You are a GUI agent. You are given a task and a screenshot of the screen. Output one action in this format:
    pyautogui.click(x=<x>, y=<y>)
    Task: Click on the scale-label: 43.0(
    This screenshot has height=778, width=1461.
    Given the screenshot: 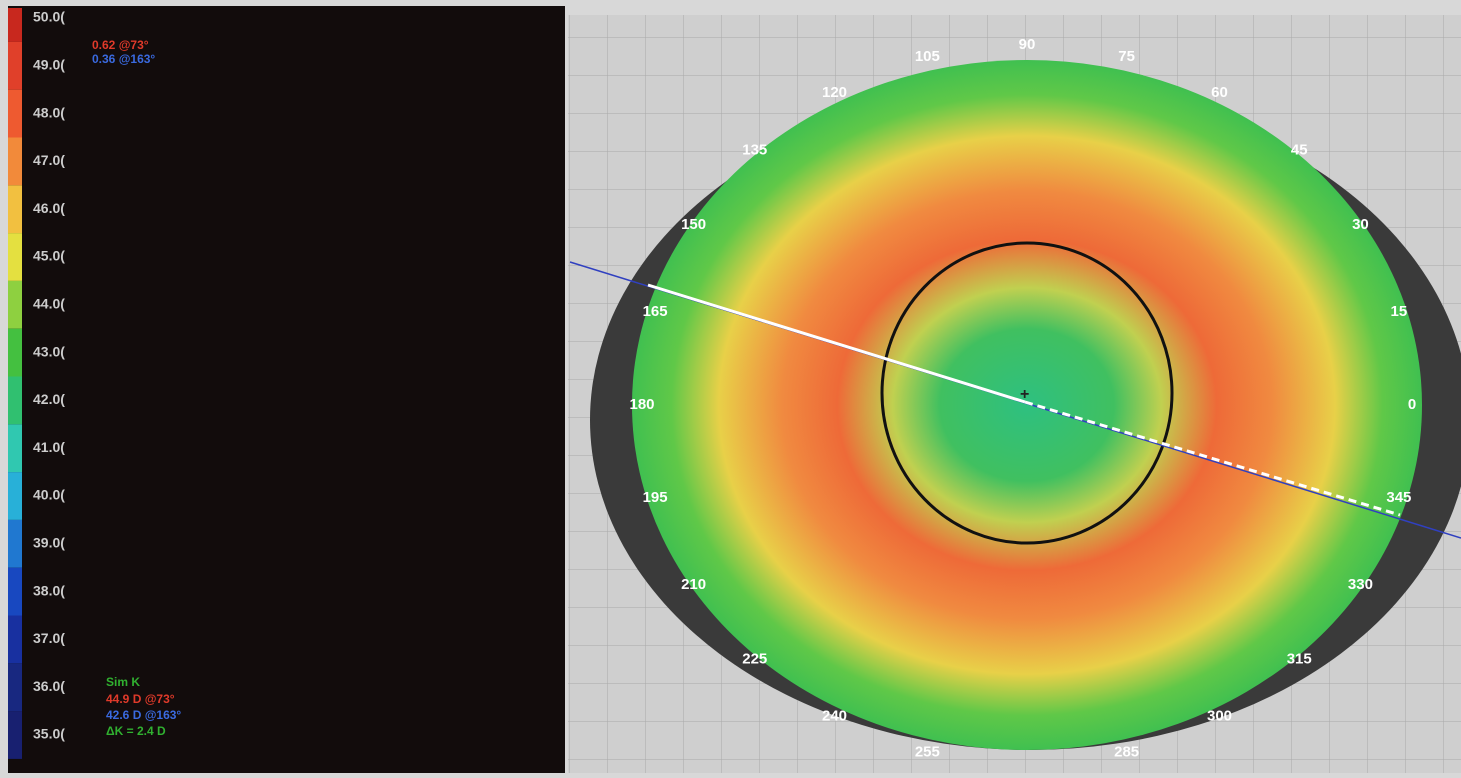 What is the action you would take?
    pyautogui.click(x=49, y=351)
    